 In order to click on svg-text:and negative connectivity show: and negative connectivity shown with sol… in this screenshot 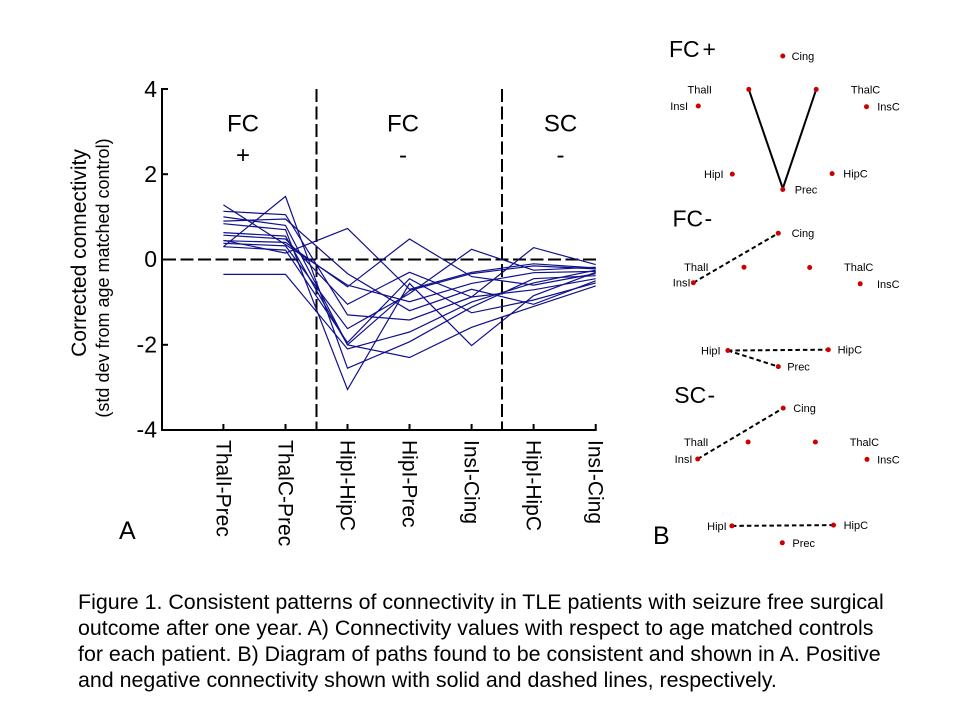, I will do `click(427, 680)`.